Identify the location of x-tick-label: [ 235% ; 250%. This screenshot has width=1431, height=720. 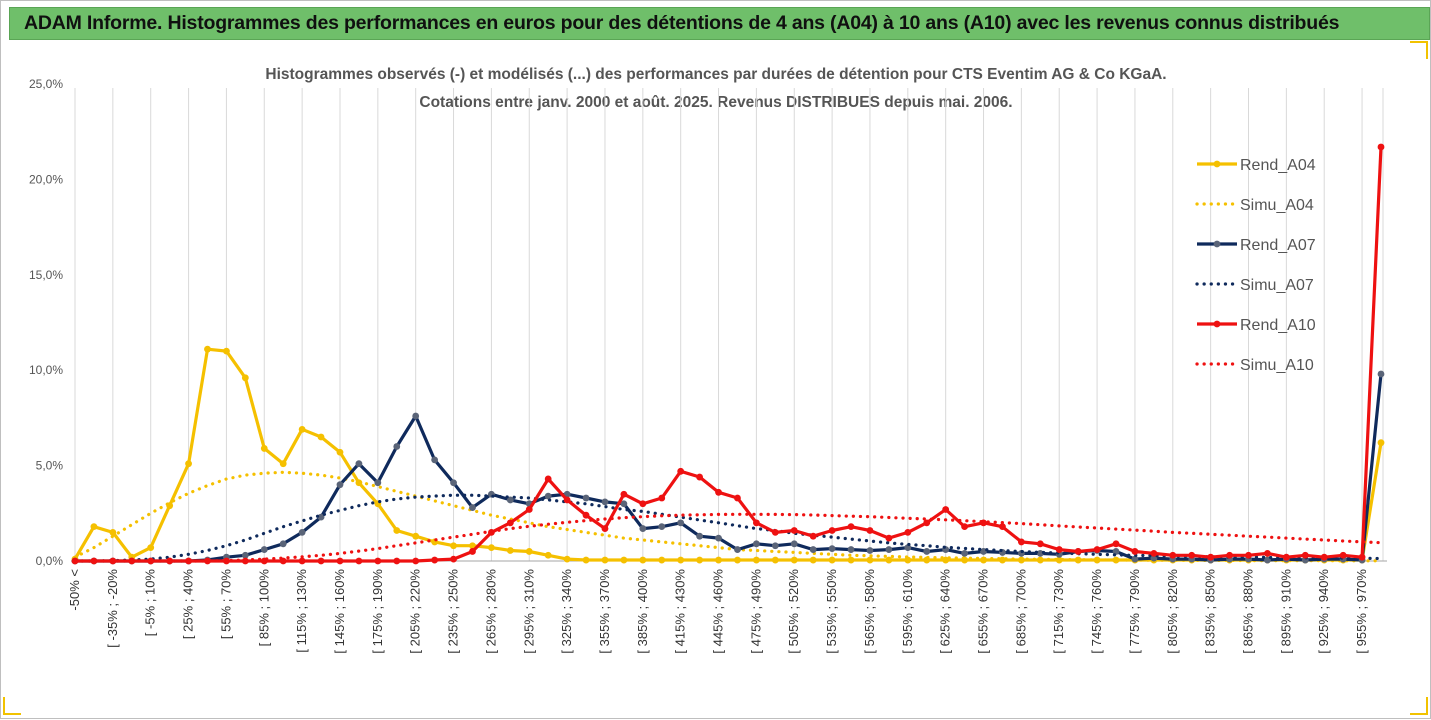
(453, 611).